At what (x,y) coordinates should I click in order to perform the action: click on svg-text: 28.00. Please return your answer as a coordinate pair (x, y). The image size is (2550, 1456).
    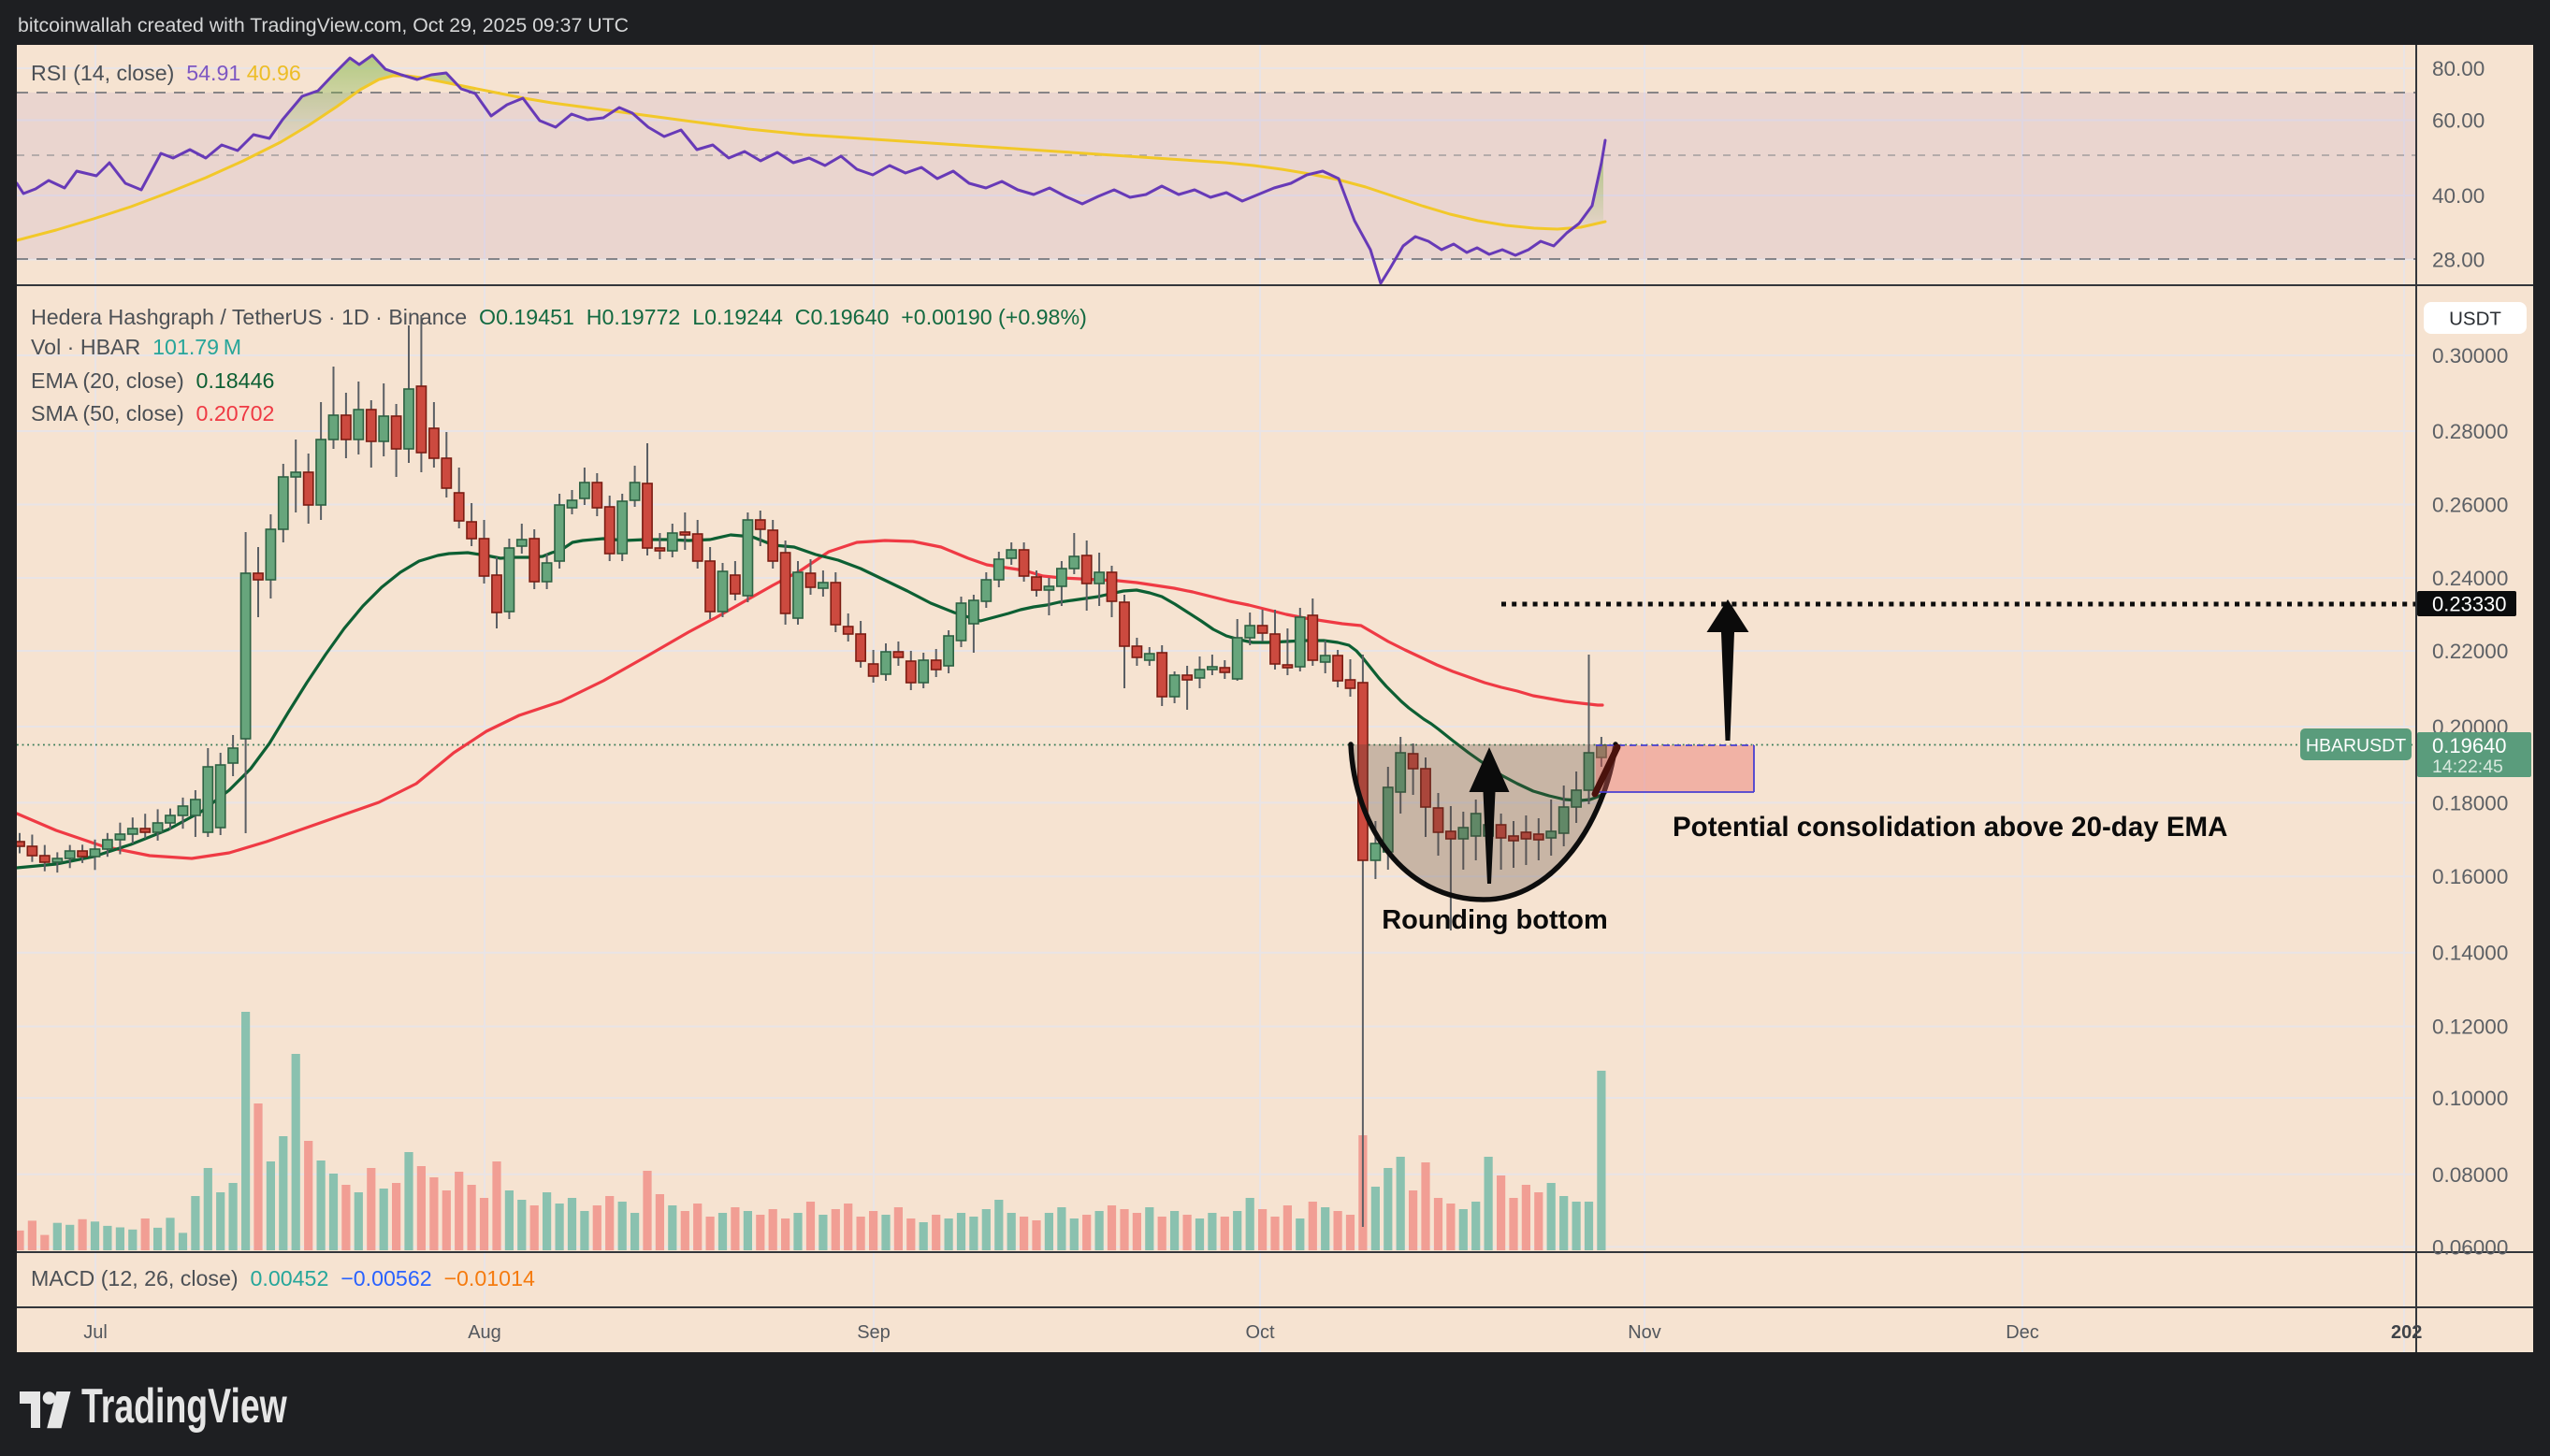
    Looking at the image, I should click on (2458, 260).